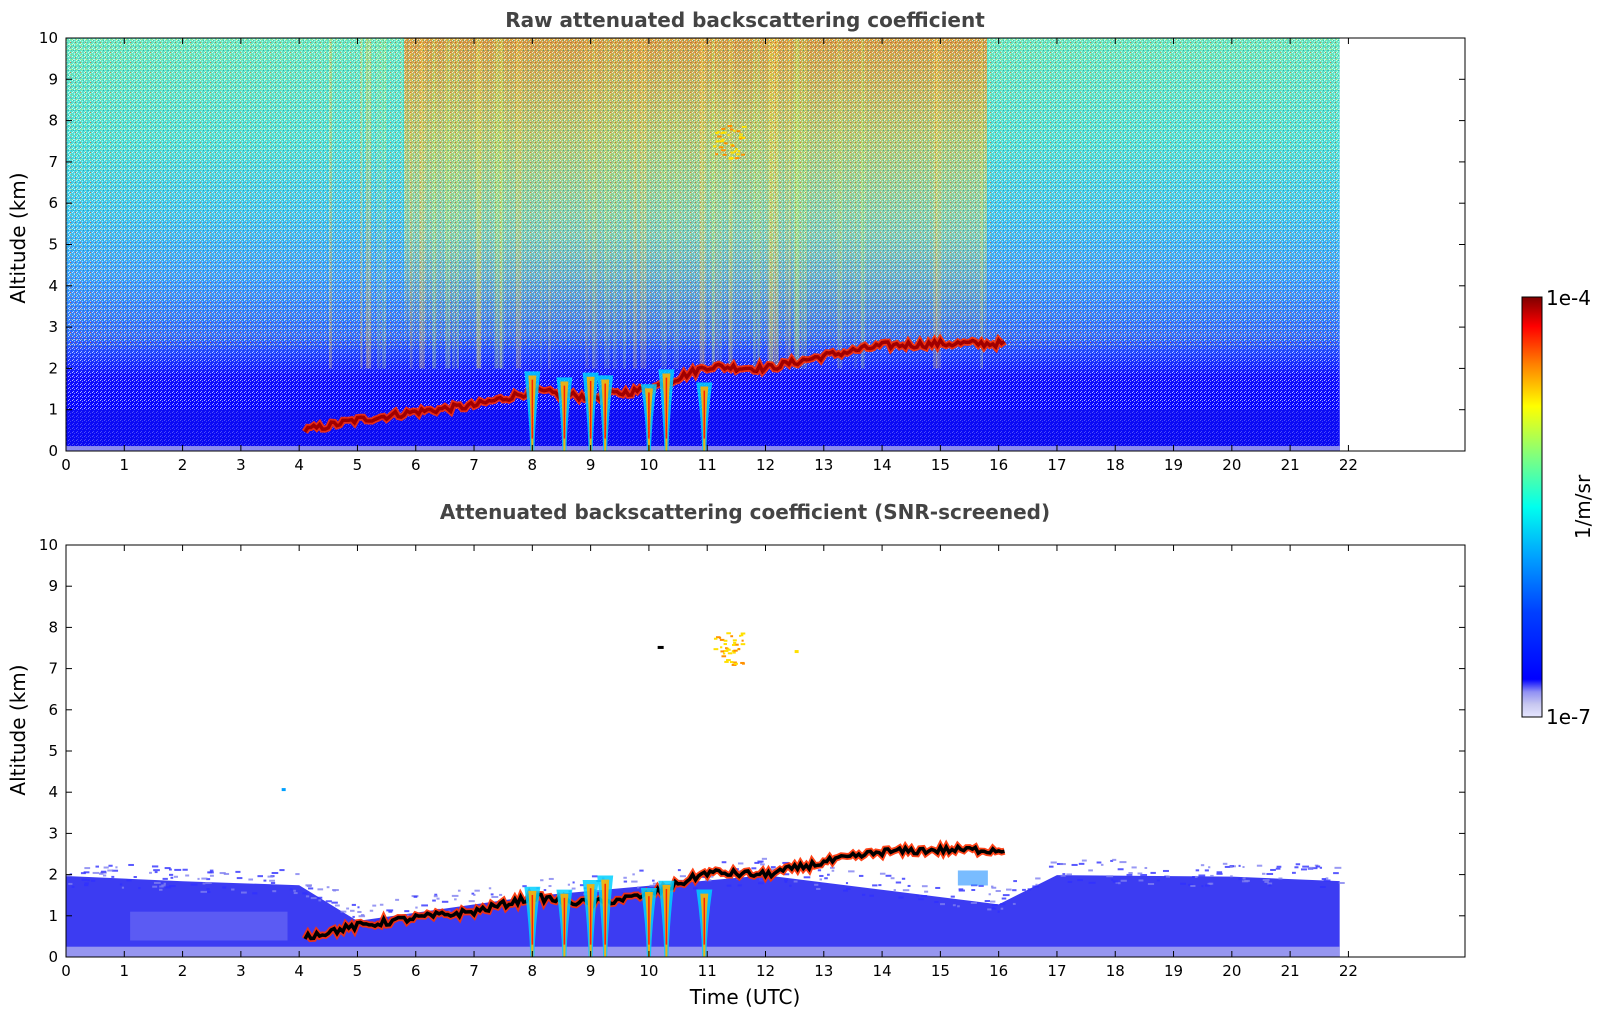 This screenshot has width=1606, height=1020. I want to click on x-tick-label: 22, so click(1348, 465).